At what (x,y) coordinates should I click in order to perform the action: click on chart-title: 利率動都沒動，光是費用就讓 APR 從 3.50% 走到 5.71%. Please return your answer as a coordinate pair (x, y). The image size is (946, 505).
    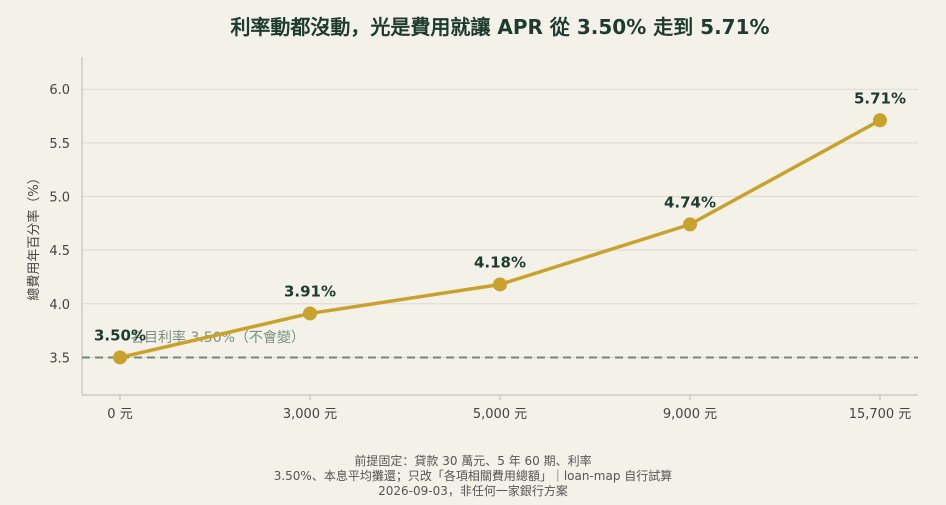
    Looking at the image, I should click on (499, 27).